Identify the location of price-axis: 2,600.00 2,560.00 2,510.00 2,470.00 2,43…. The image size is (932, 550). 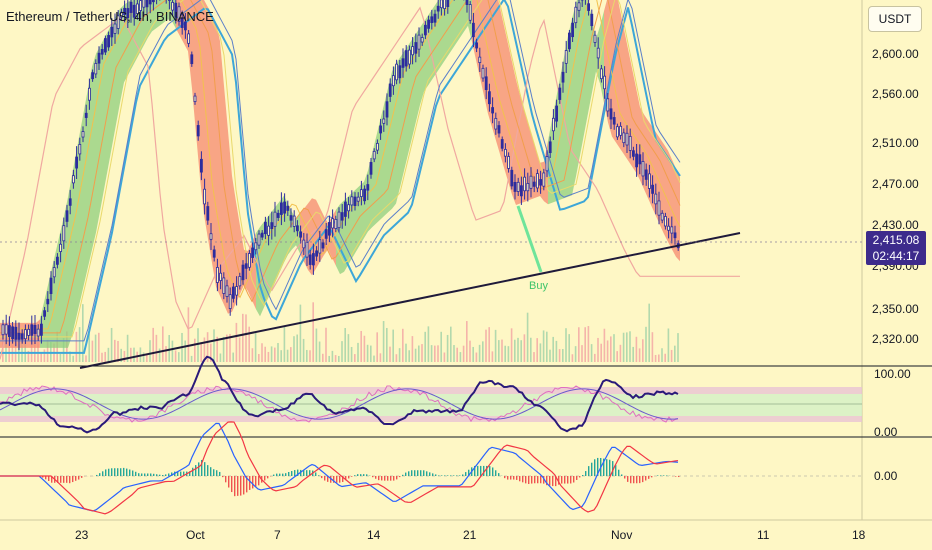
(895, 265).